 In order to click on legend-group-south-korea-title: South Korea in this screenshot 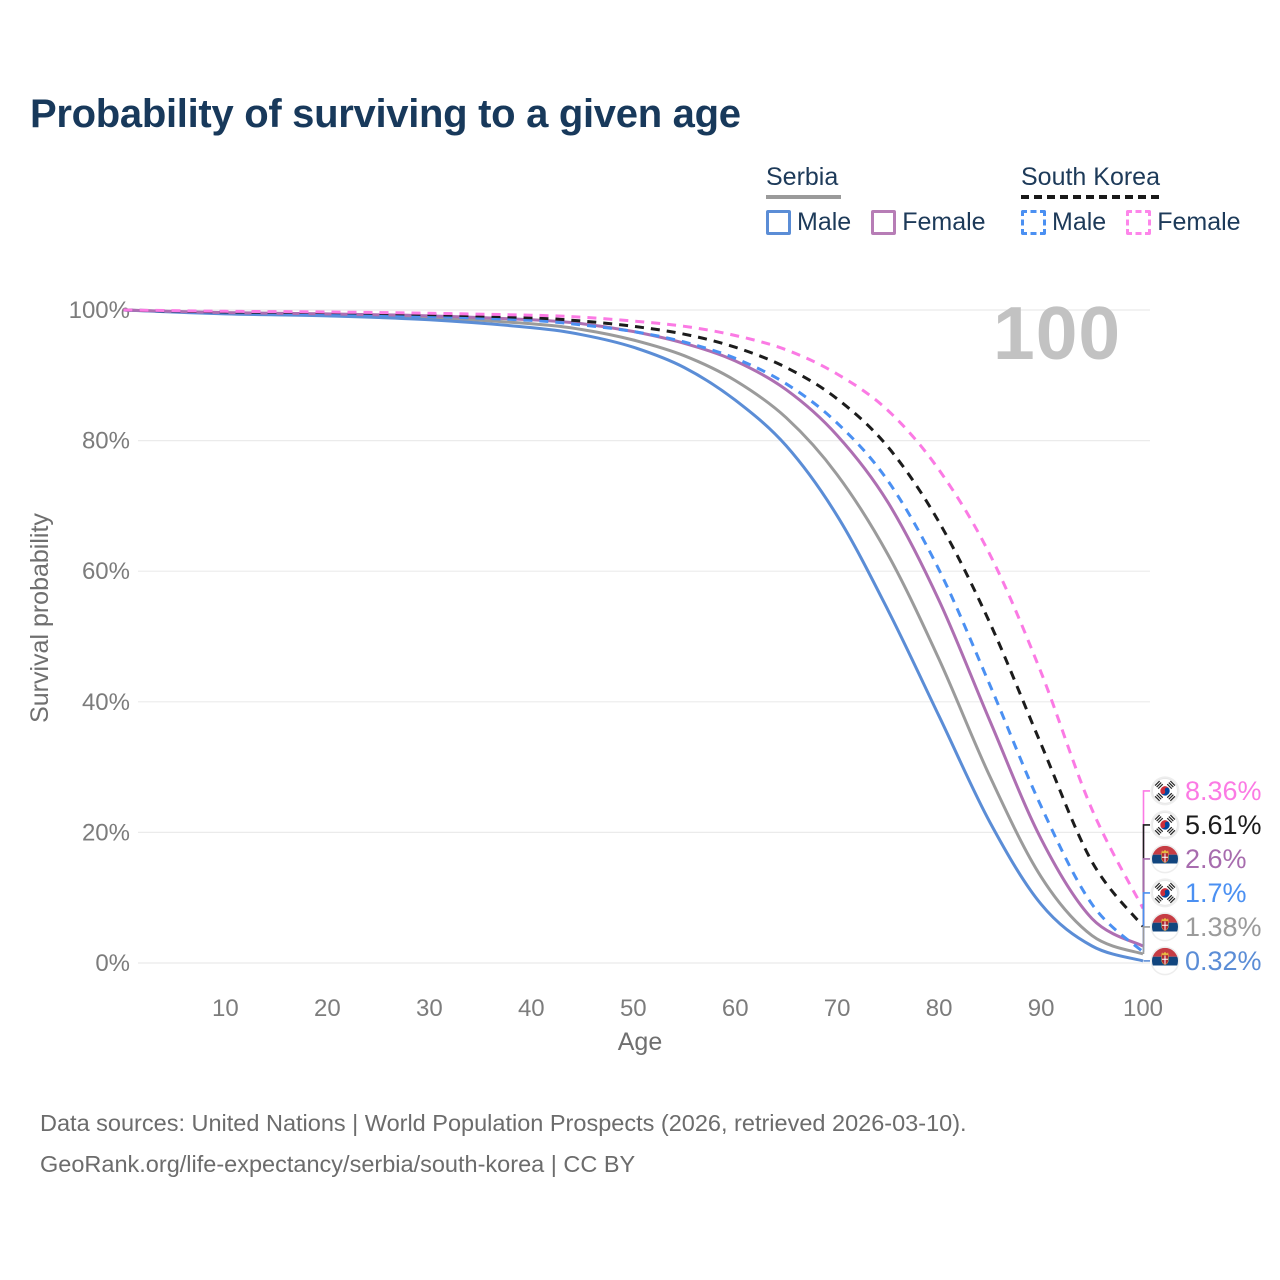, I will do `click(1090, 177)`.